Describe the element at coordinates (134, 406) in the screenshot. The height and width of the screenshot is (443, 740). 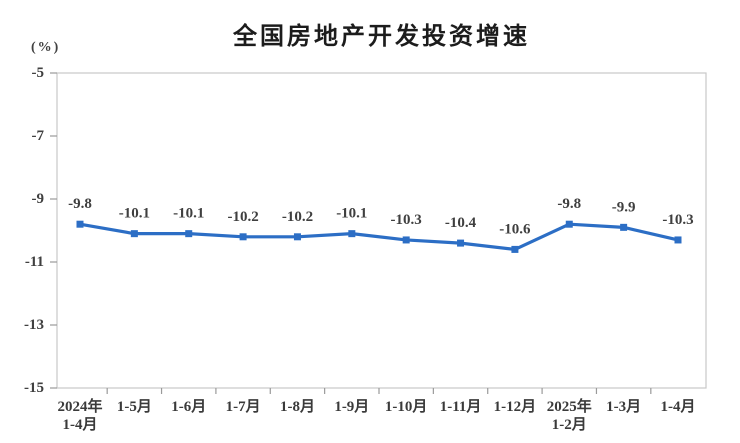
I see `x-axis-label: 1-5月` at that location.